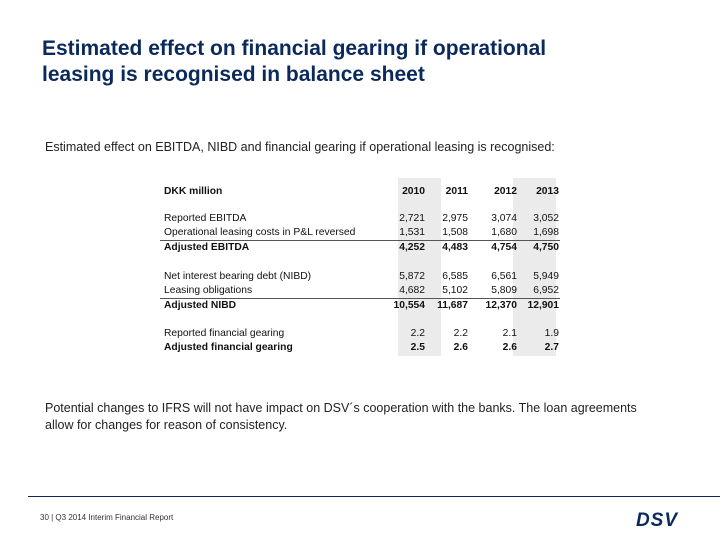 The width and height of the screenshot is (720, 540). What do you see at coordinates (456, 191) in the screenshot?
I see `header-year: 2011` at bounding box center [456, 191].